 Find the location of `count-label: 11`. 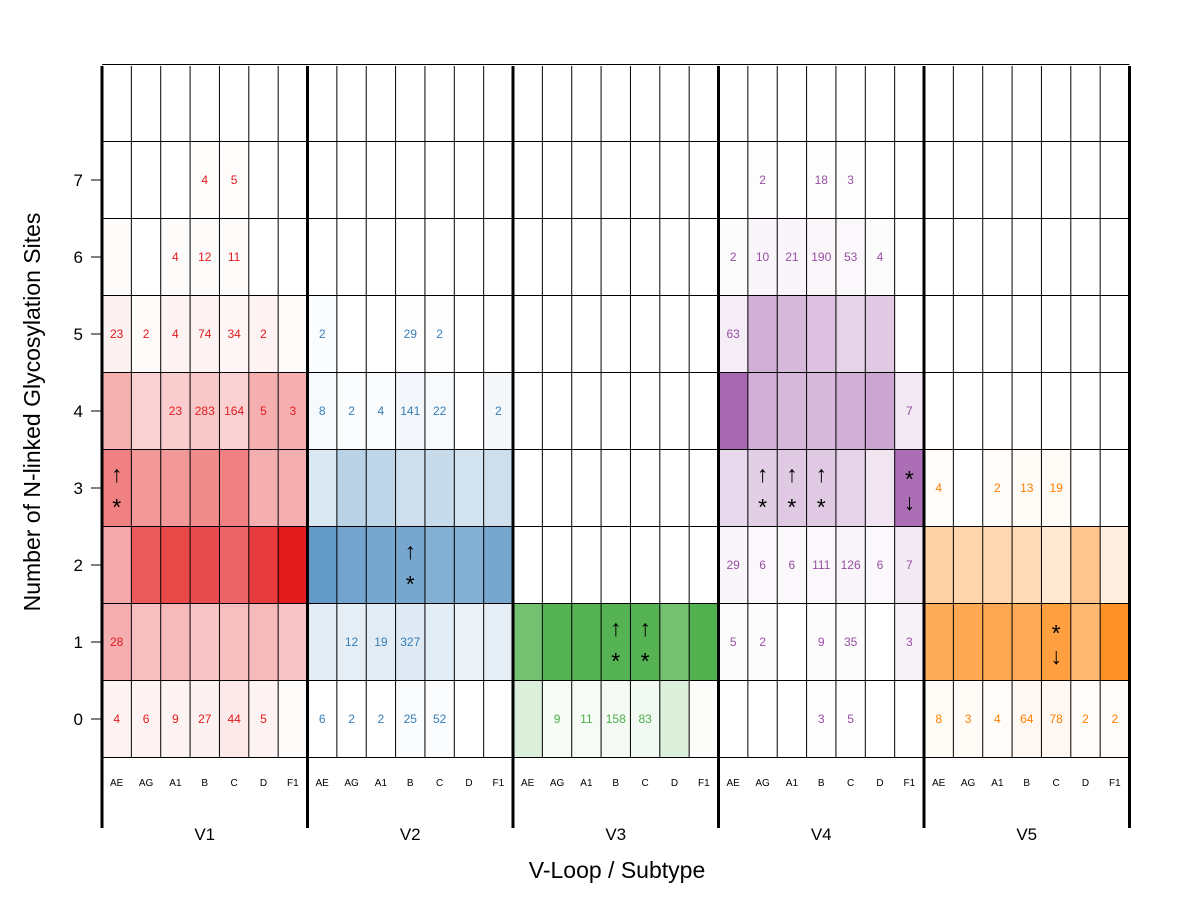

count-label: 11 is located at coordinates (586, 719).